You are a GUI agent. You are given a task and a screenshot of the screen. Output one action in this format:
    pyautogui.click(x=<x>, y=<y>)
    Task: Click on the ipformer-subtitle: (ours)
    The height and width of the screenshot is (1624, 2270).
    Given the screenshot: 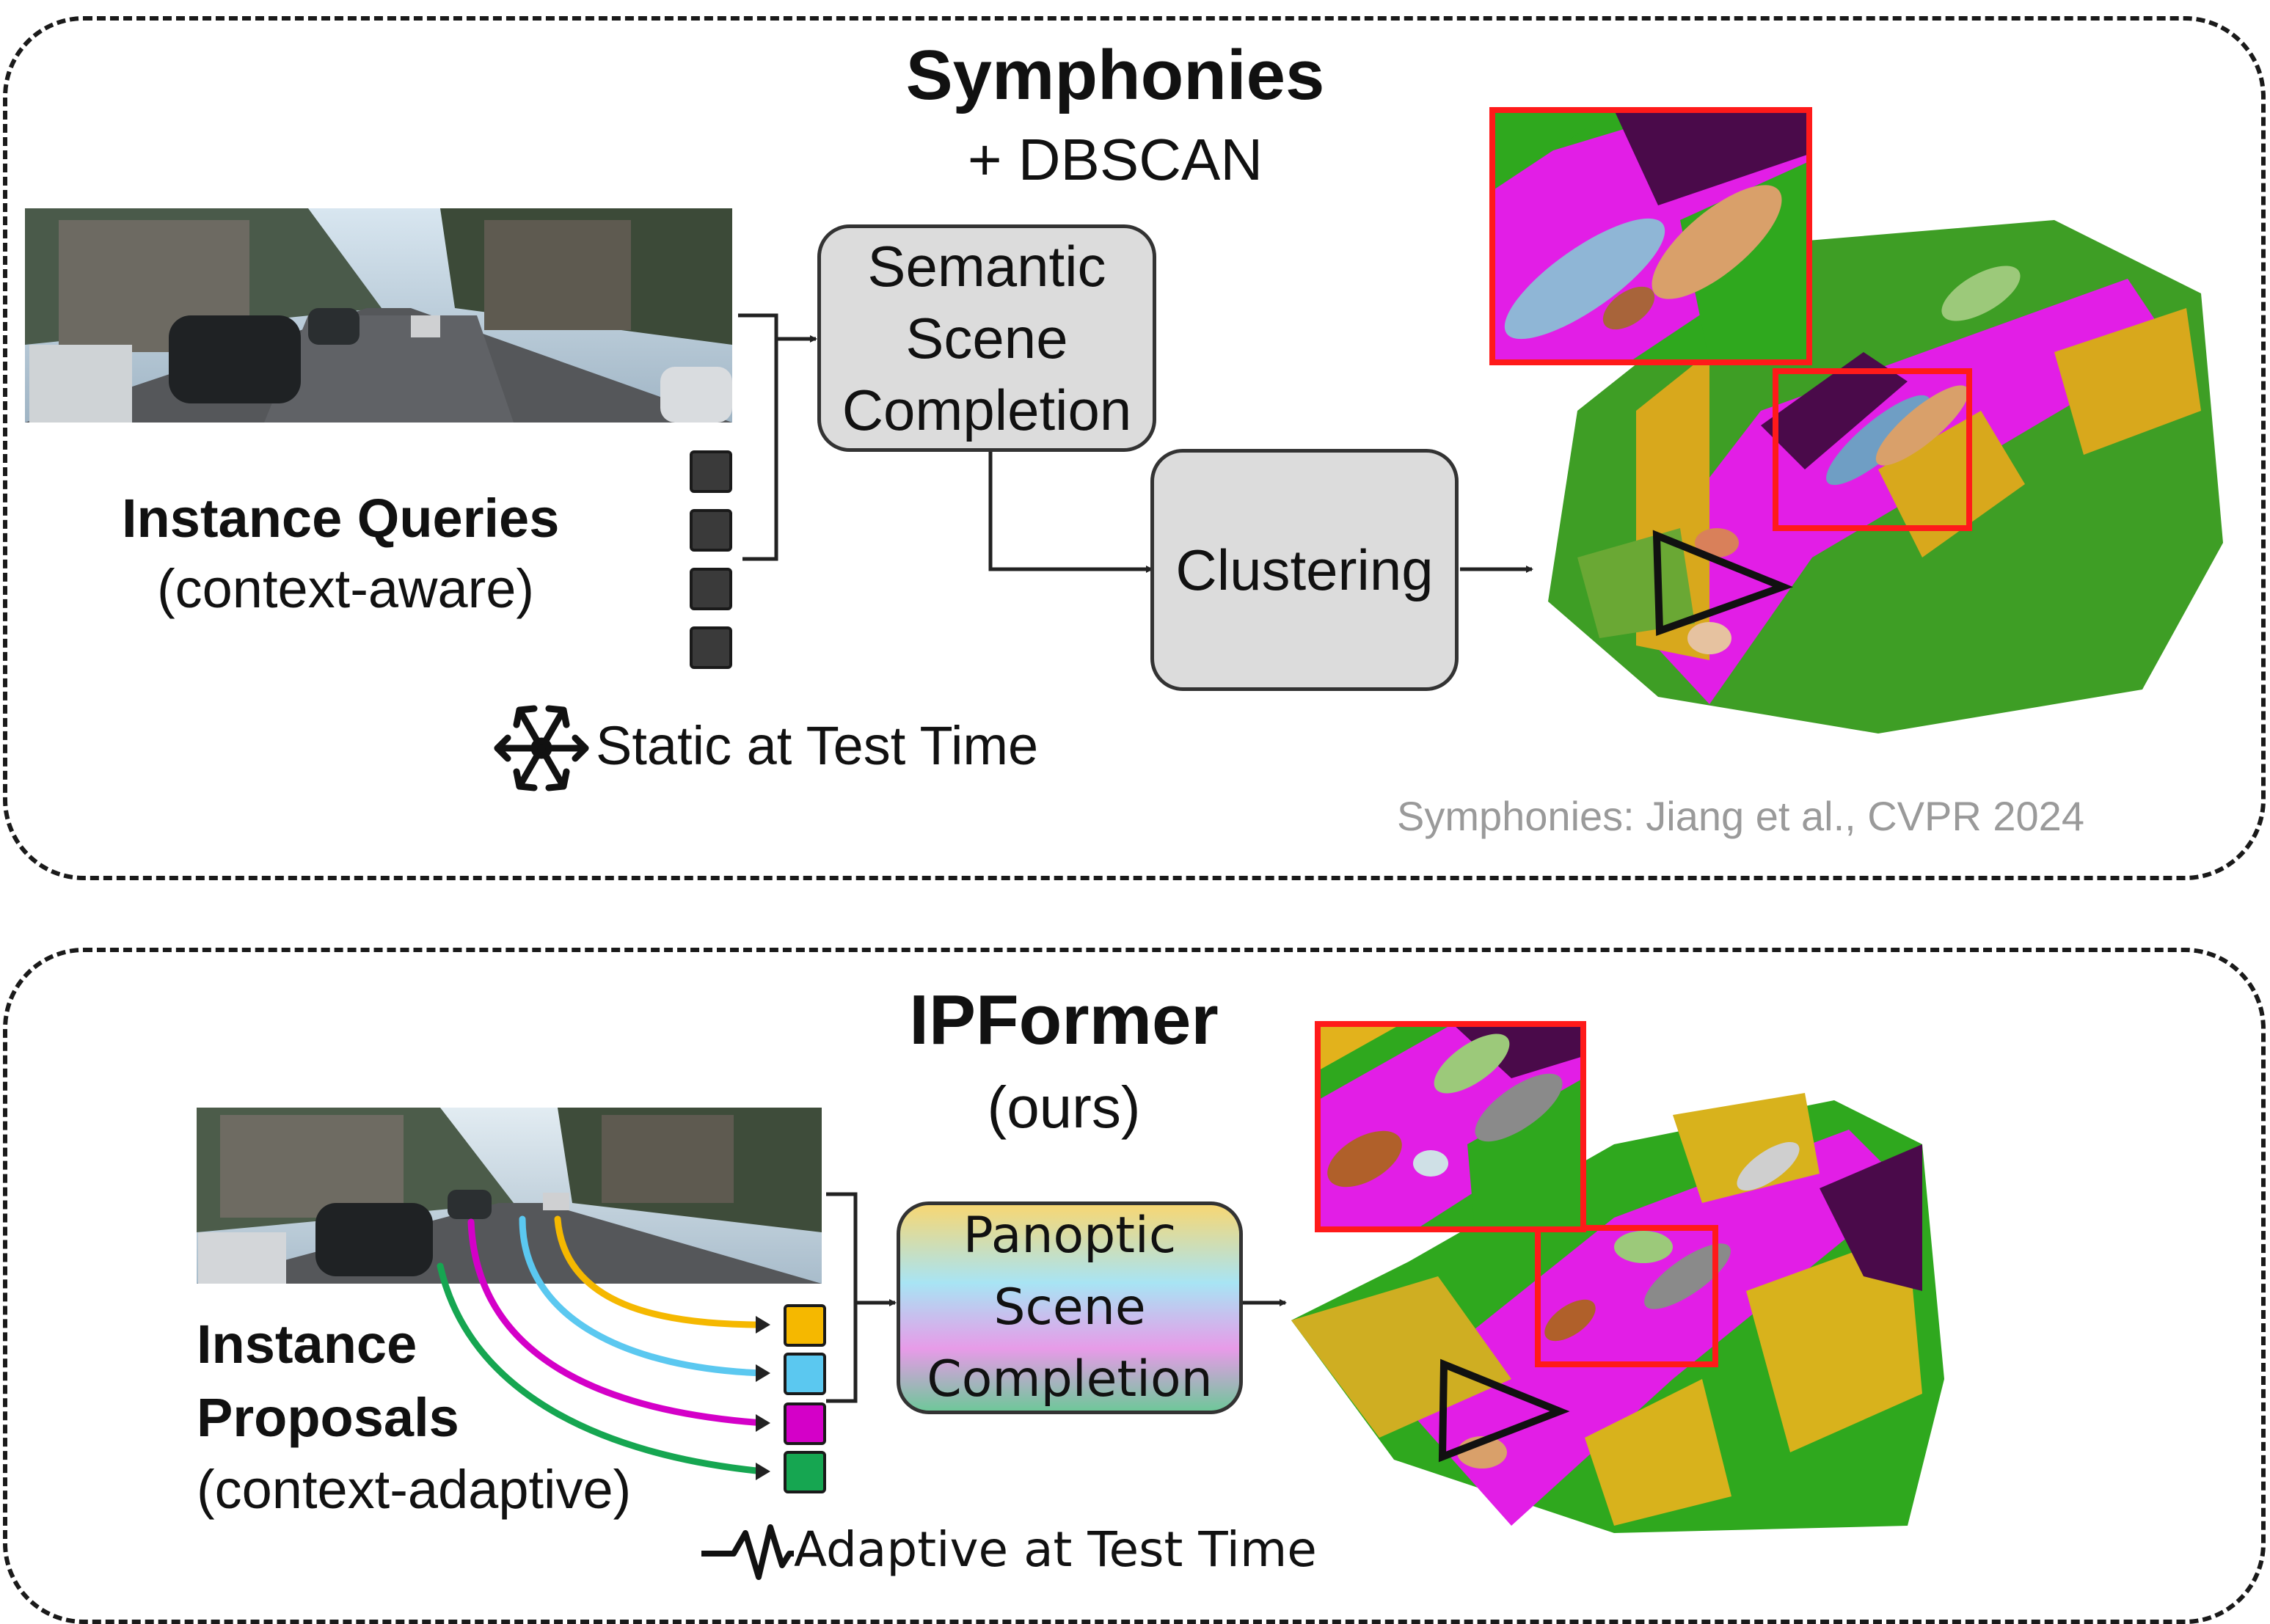 What is the action you would take?
    pyautogui.click(x=1064, y=1107)
    